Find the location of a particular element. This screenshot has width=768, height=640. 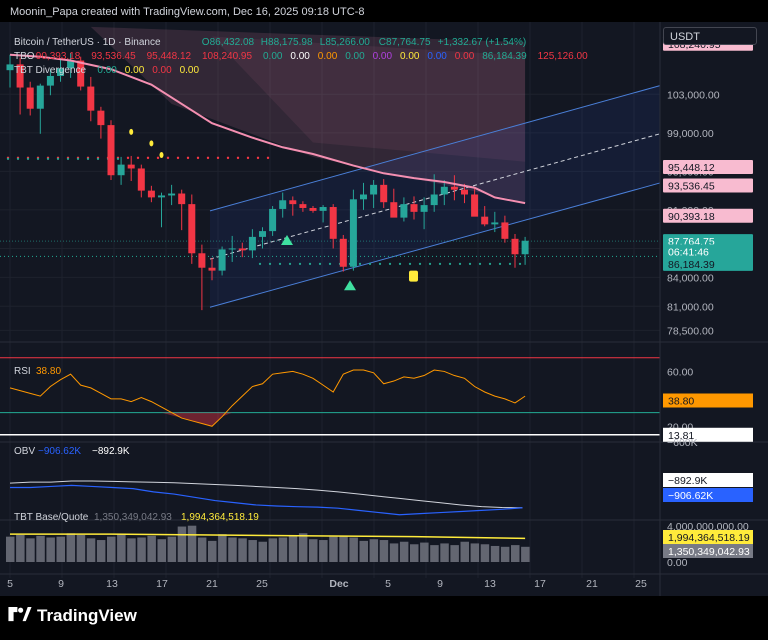

obv-axis-tick: −600K is located at coordinates (682, 443).